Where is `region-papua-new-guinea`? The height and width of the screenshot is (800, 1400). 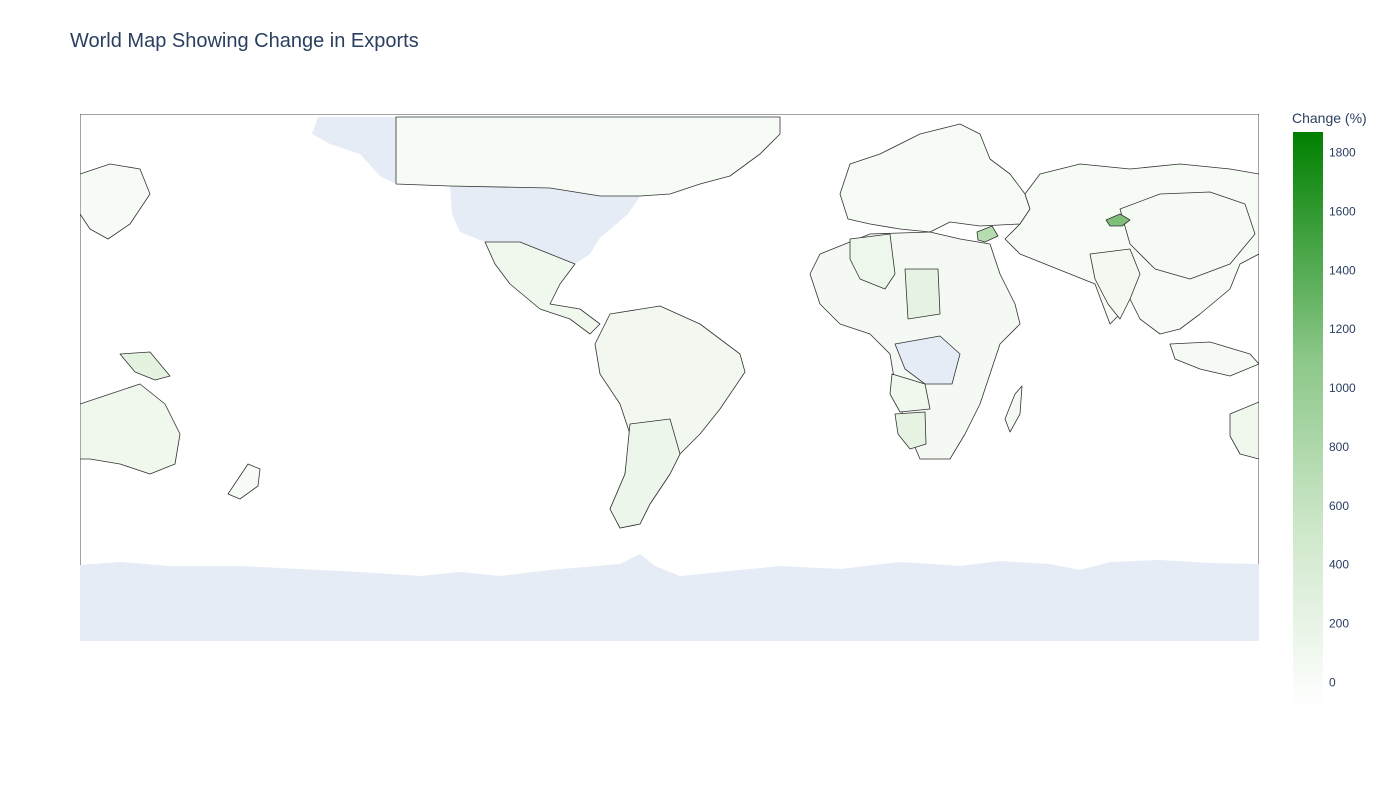 region-papua-new-guinea is located at coordinates (145, 366).